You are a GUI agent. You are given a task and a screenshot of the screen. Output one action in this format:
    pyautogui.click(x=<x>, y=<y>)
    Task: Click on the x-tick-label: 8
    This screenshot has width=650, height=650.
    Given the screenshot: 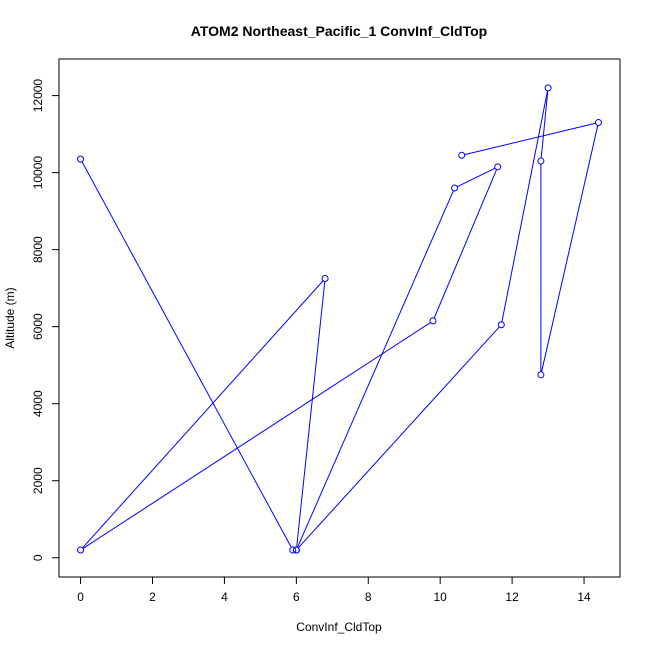 What is the action you would take?
    pyautogui.click(x=368, y=597)
    